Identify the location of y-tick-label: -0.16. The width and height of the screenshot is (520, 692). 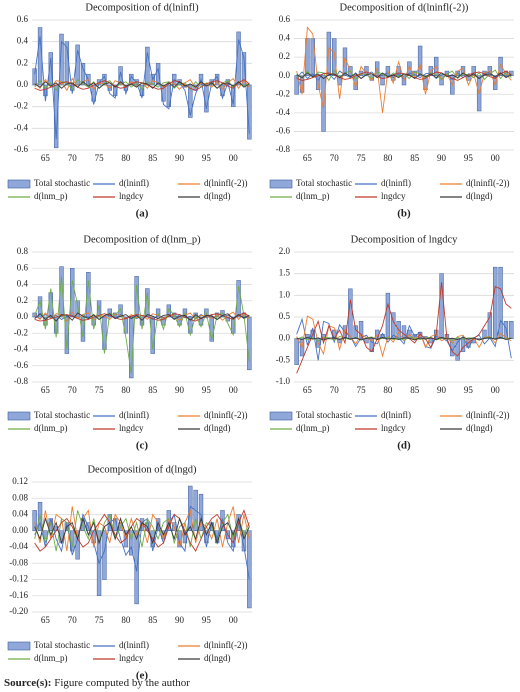
(18, 595).